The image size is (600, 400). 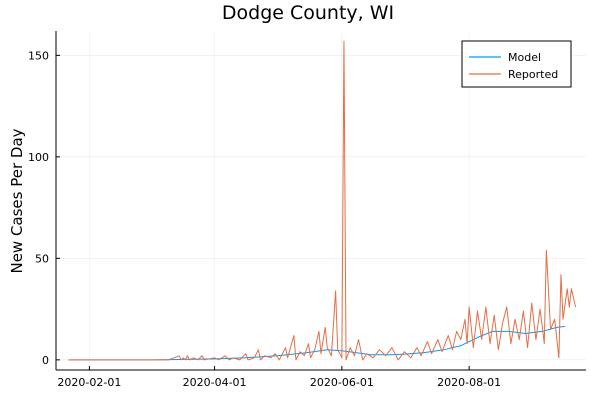 What do you see at coordinates (42, 258) in the screenshot?
I see `y-tick-label: 50` at bounding box center [42, 258].